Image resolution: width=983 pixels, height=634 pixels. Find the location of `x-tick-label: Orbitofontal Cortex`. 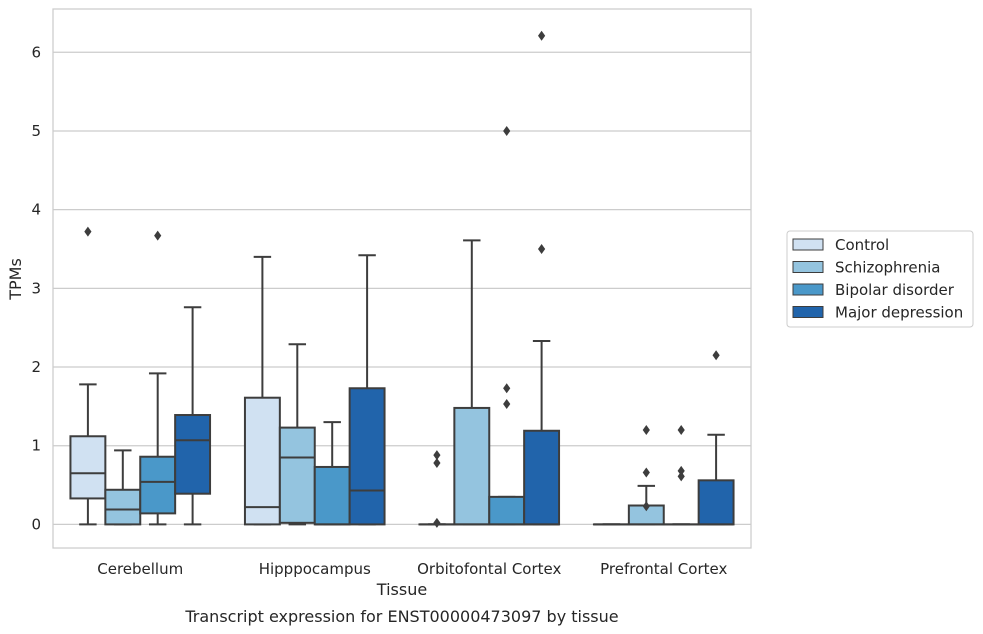

x-tick-label: Orbitofontal Cortex is located at coordinates (489, 569).